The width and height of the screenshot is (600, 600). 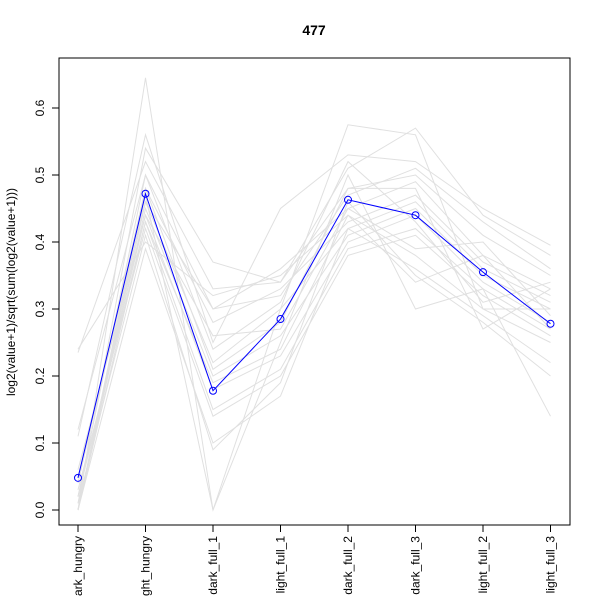 I want to click on y-axis: 0.0 0.1 0.2 0.3 0.4 0.5 0.6, so click(x=46, y=308).